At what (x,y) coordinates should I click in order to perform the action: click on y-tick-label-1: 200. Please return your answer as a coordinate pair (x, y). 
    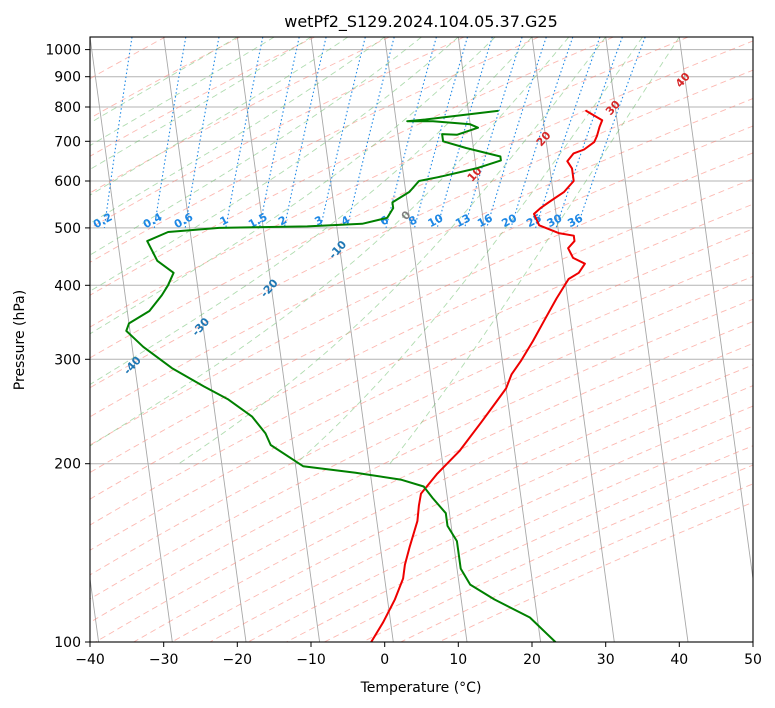
    Looking at the image, I should click on (67, 465).